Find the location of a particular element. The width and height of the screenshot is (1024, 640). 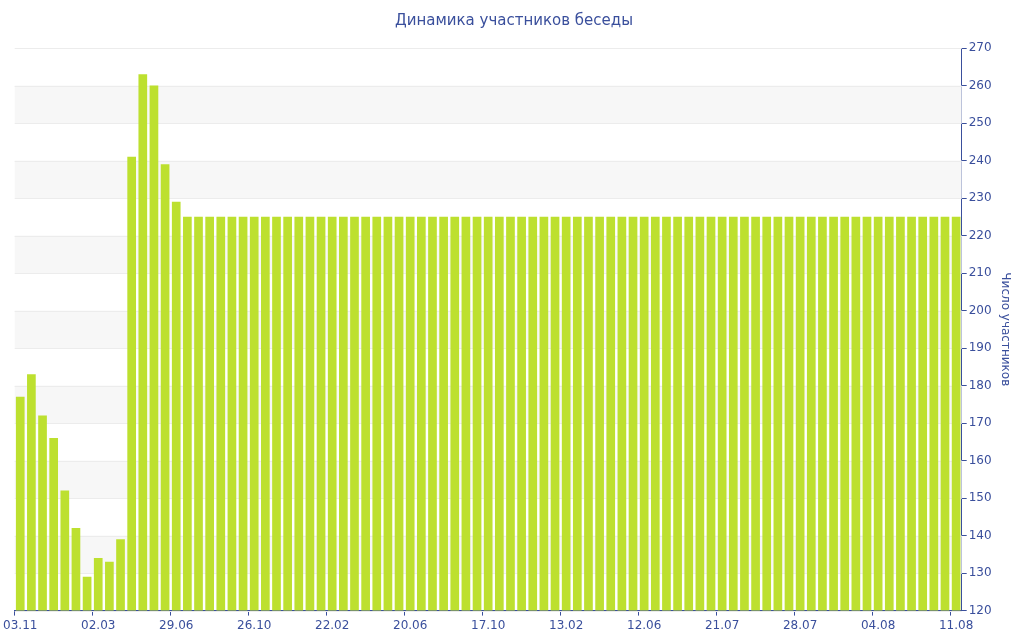

y2-tick-label: 270 is located at coordinates (980, 47).